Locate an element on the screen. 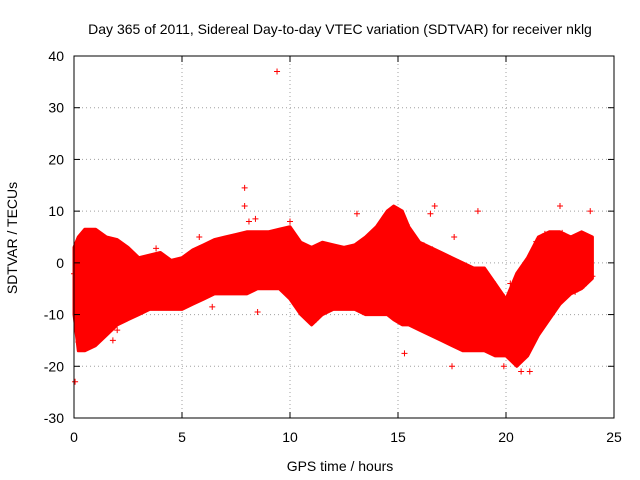 The height and width of the screenshot is (480, 640). y-axis-label: SDTVAR / TECUs is located at coordinates (12, 238).